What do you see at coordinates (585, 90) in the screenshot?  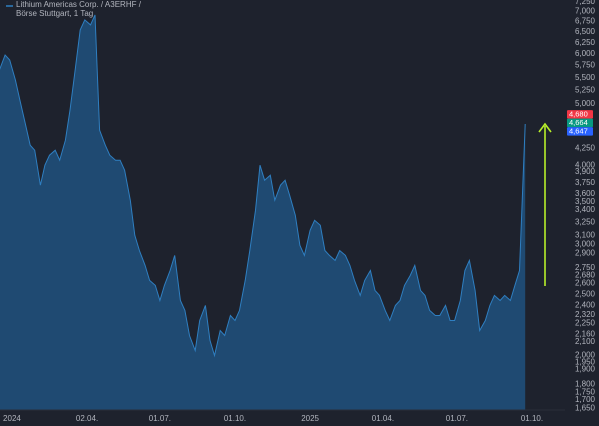 I see `y-tick-label: 5,250` at bounding box center [585, 90].